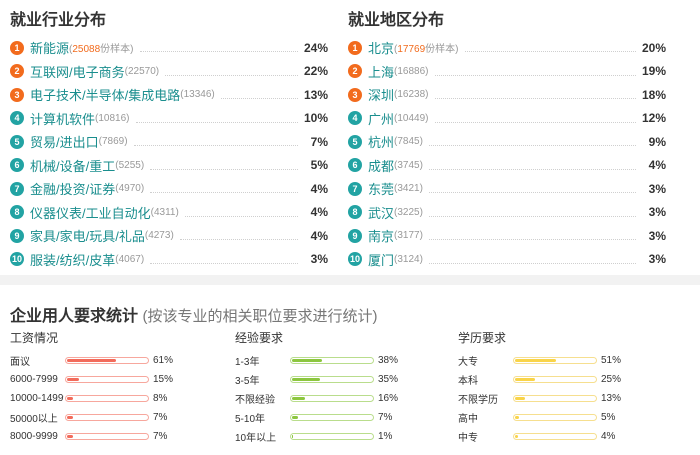  What do you see at coordinates (381, 237) in the screenshot?
I see `region-name-link: 南京` at bounding box center [381, 237].